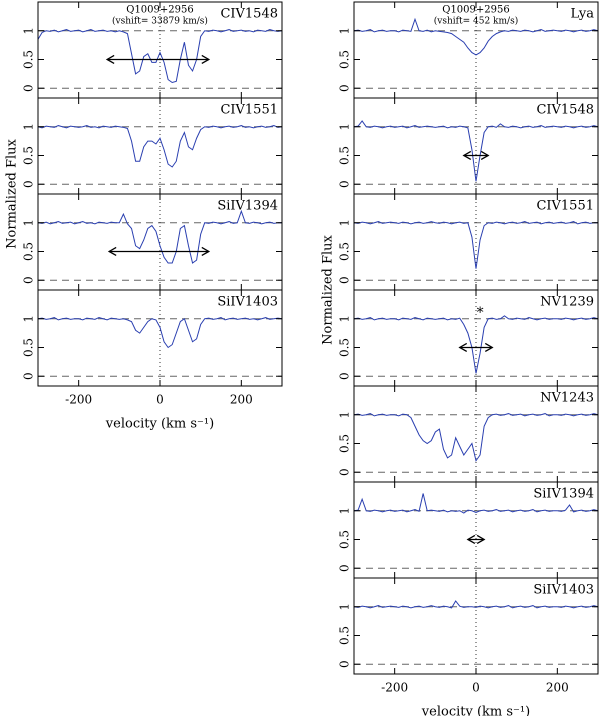  Describe the element at coordinates (160, 21) in the screenshot. I see `panel-subtitle: (vshift= 33879 km/s)` at that location.